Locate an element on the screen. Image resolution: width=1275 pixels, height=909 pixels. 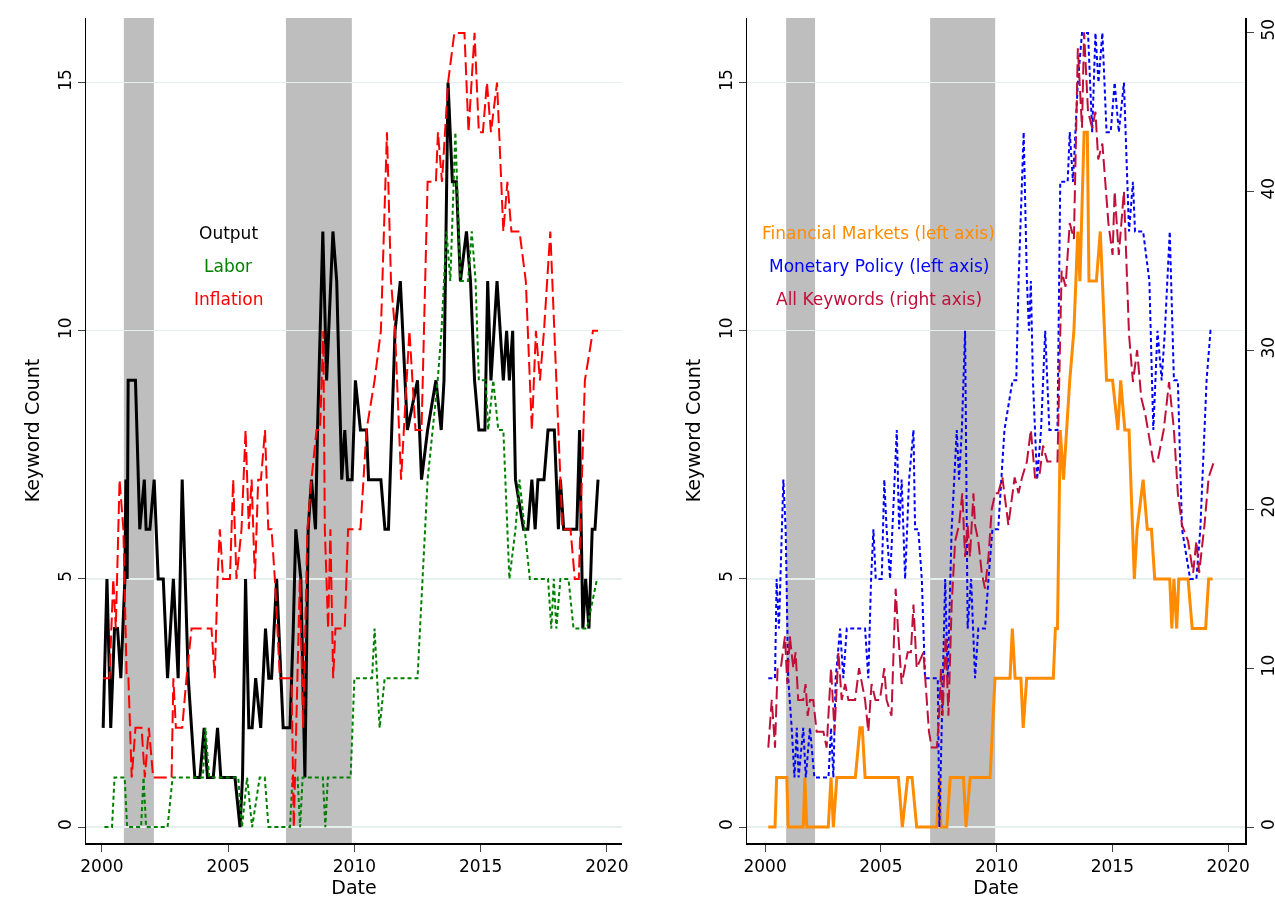
y2-tick-label: 10 is located at coordinates (1266, 665).